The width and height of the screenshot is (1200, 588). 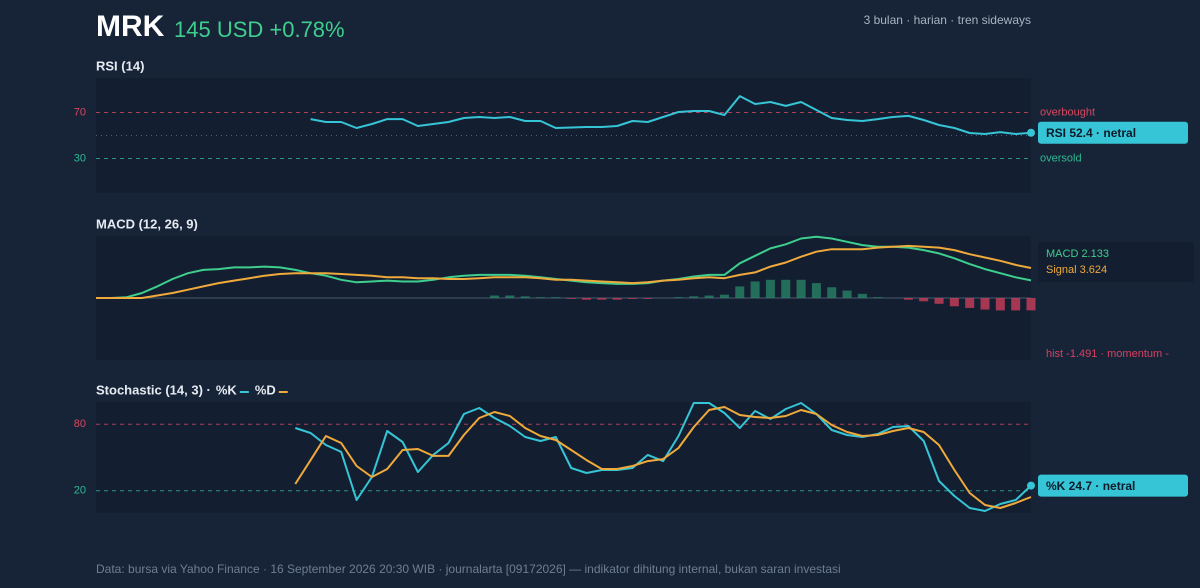 I want to click on legend-label: %D, so click(x=265, y=389).